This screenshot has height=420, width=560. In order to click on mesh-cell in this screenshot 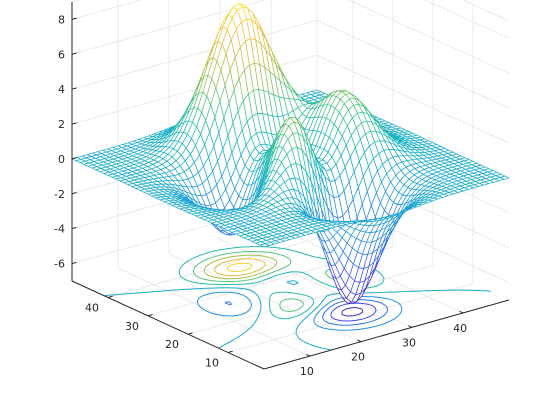, I will do `click(264, 245)`.